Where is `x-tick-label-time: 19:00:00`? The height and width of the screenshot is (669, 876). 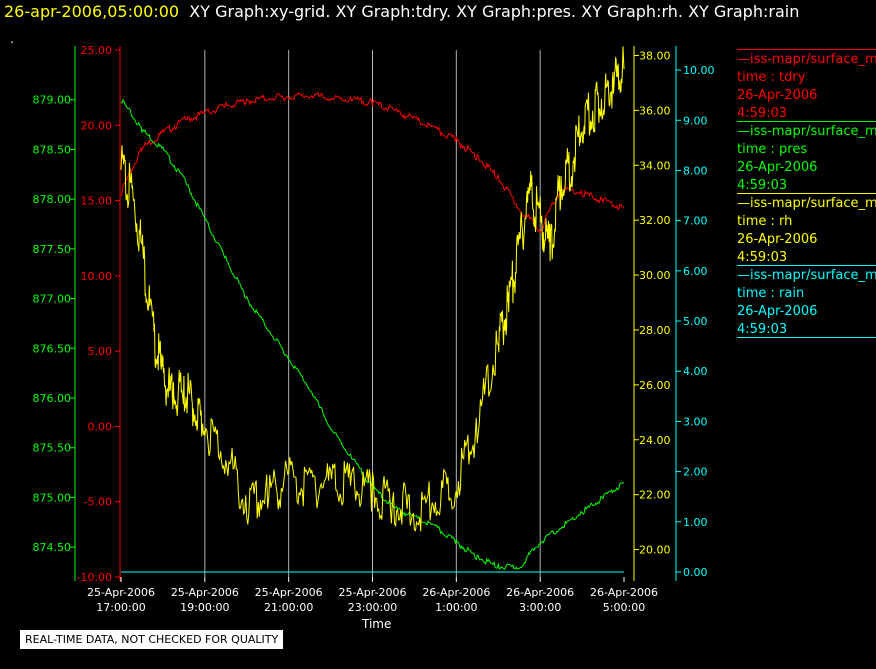 x-tick-label-time: 19:00:00 is located at coordinates (204, 607).